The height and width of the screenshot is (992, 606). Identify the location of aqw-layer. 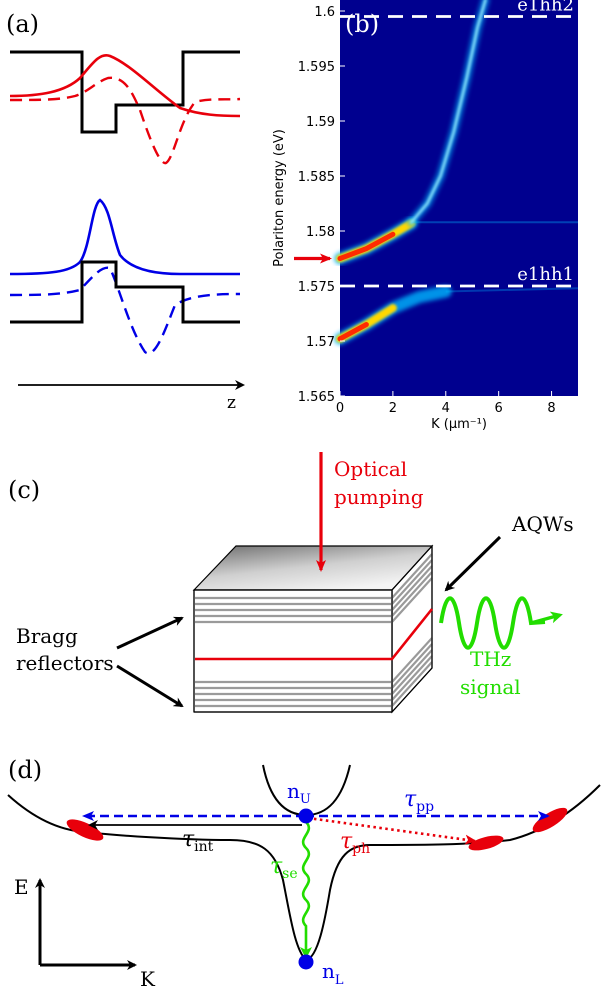
(314, 634).